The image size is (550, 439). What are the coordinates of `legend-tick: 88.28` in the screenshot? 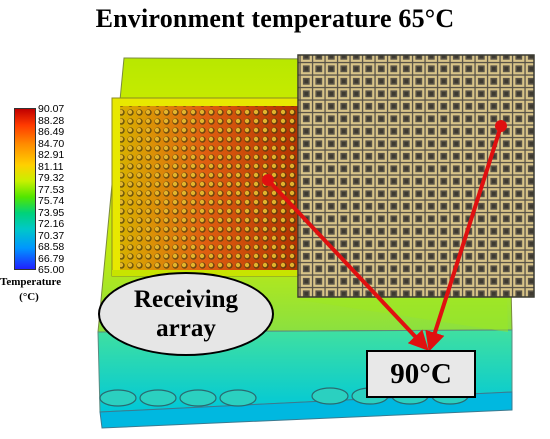 It's located at (51, 120).